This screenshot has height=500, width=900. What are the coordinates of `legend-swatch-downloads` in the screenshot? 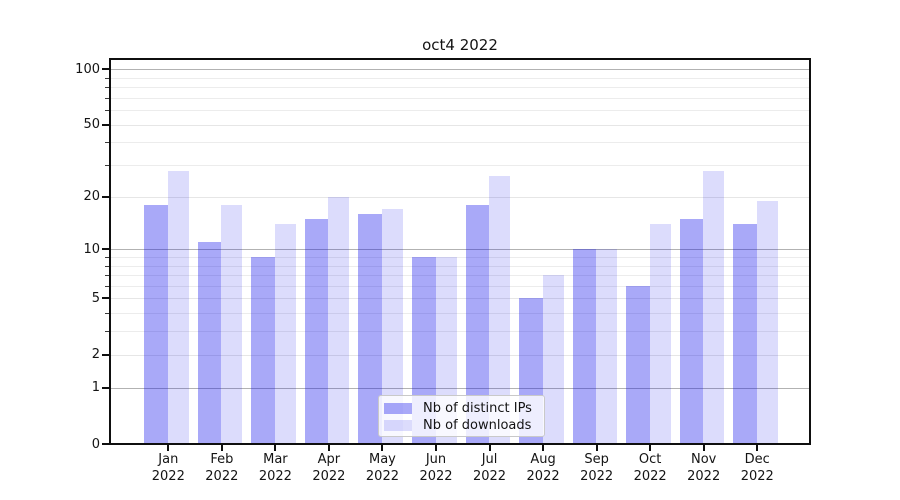 It's located at (398, 425).